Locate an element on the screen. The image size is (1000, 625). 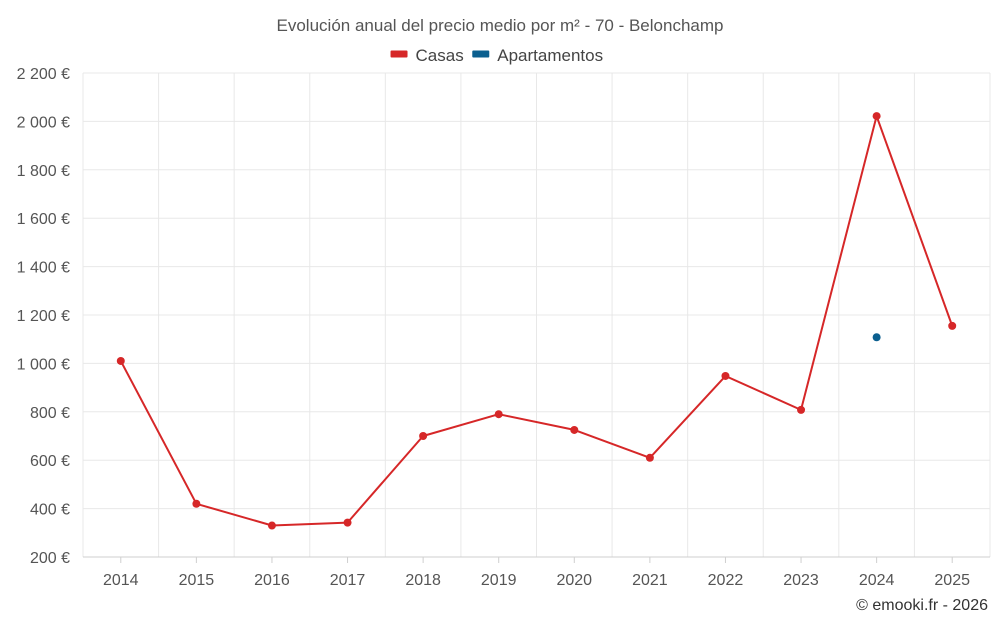
y-tick-label: 800 € is located at coordinates (50, 413).